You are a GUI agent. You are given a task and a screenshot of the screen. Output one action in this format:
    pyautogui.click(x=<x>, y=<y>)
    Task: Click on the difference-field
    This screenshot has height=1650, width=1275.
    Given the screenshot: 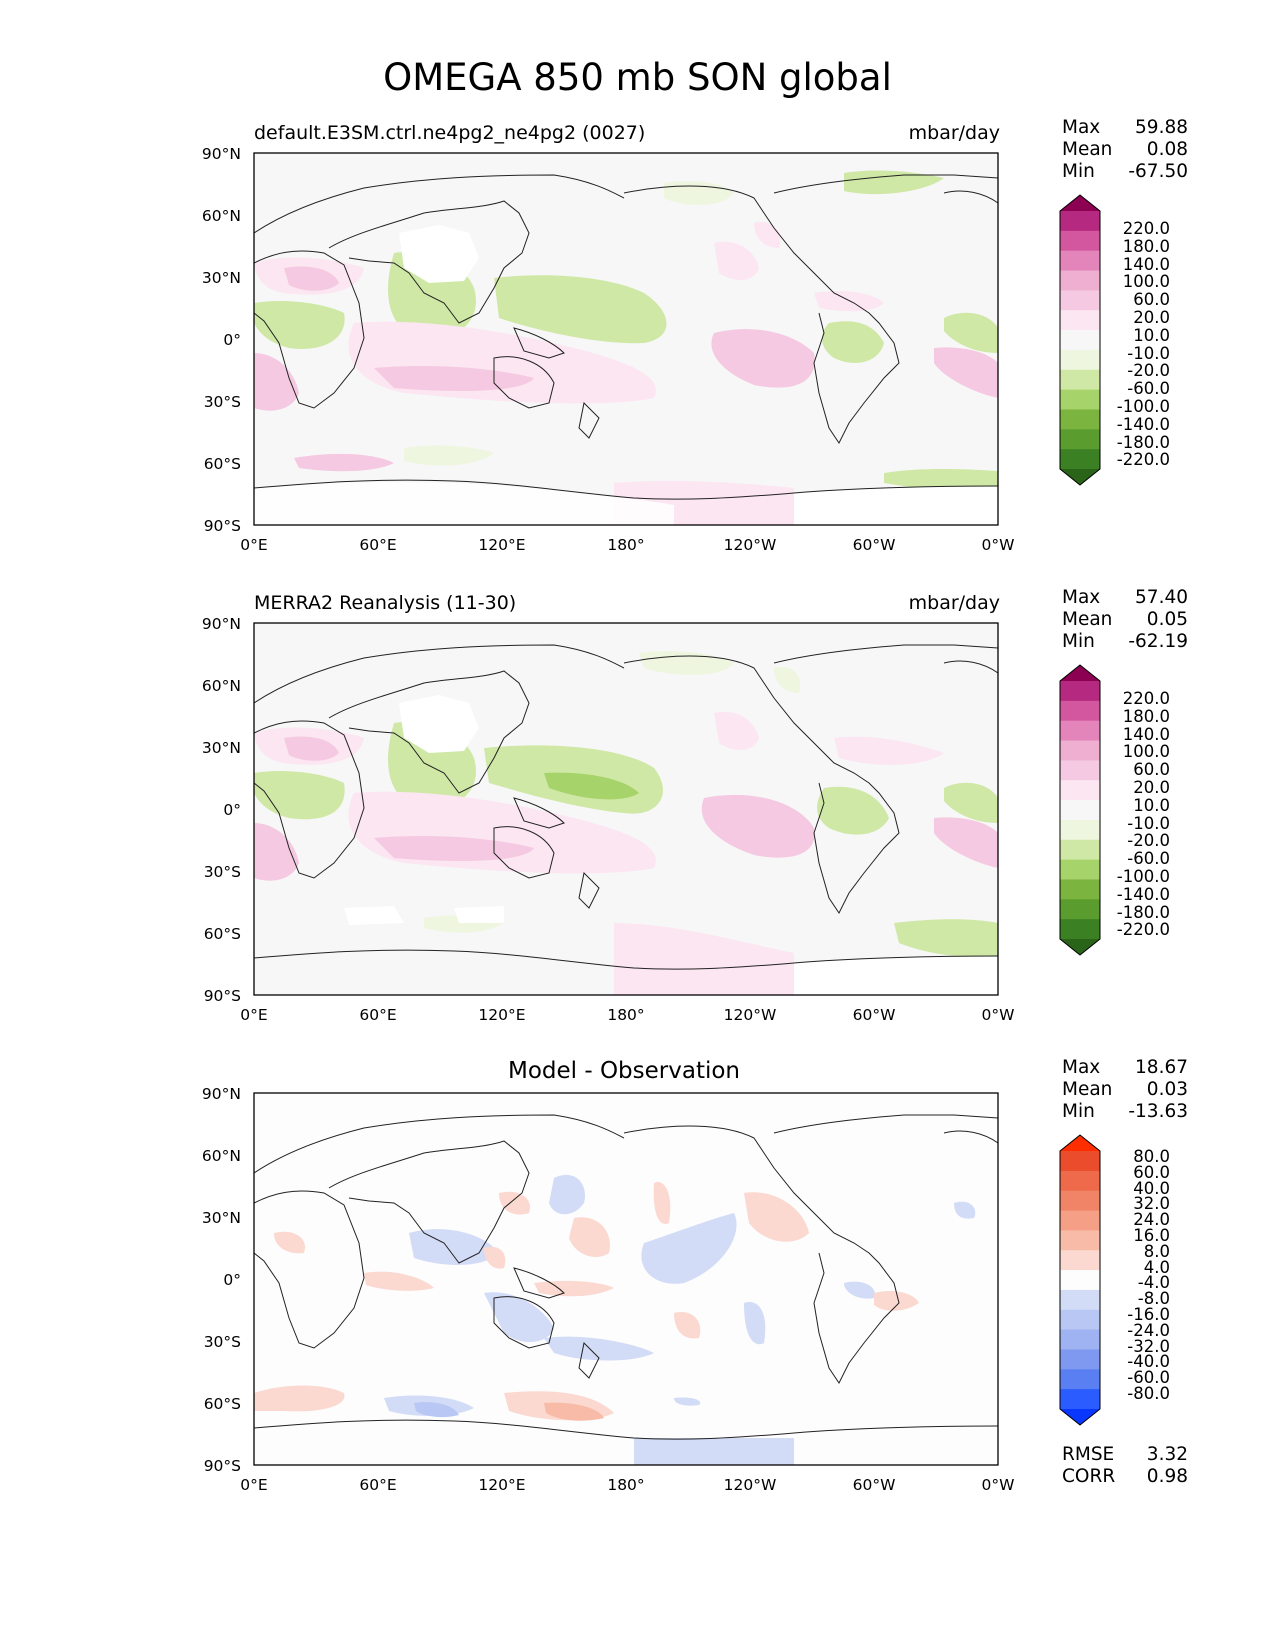 What is the action you would take?
    pyautogui.click(x=615, y=1319)
    